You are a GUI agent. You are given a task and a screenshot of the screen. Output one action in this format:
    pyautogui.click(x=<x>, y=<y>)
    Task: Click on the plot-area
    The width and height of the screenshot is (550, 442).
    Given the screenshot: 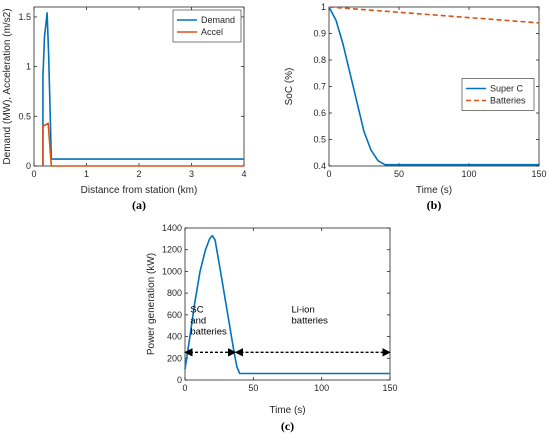 What is the action you would take?
    pyautogui.click(x=287, y=304)
    